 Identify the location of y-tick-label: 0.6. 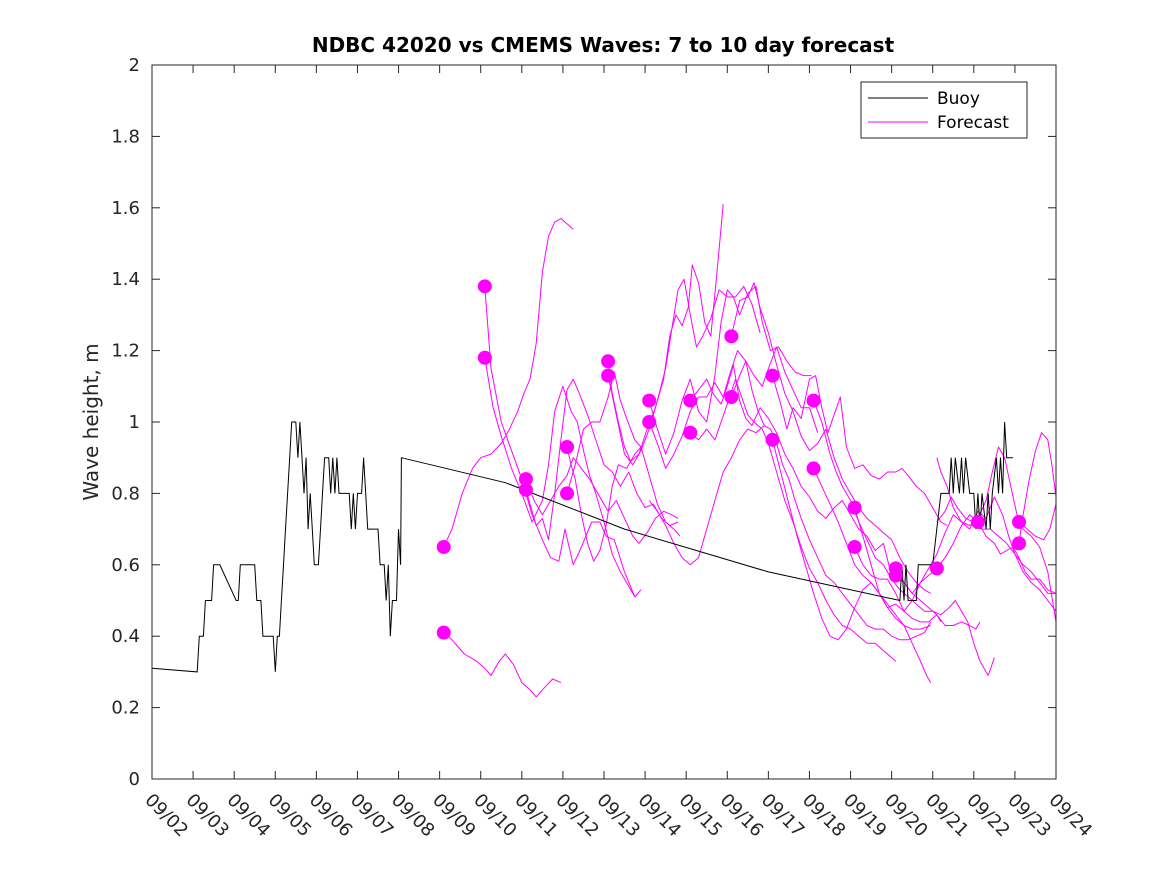
(125, 565).